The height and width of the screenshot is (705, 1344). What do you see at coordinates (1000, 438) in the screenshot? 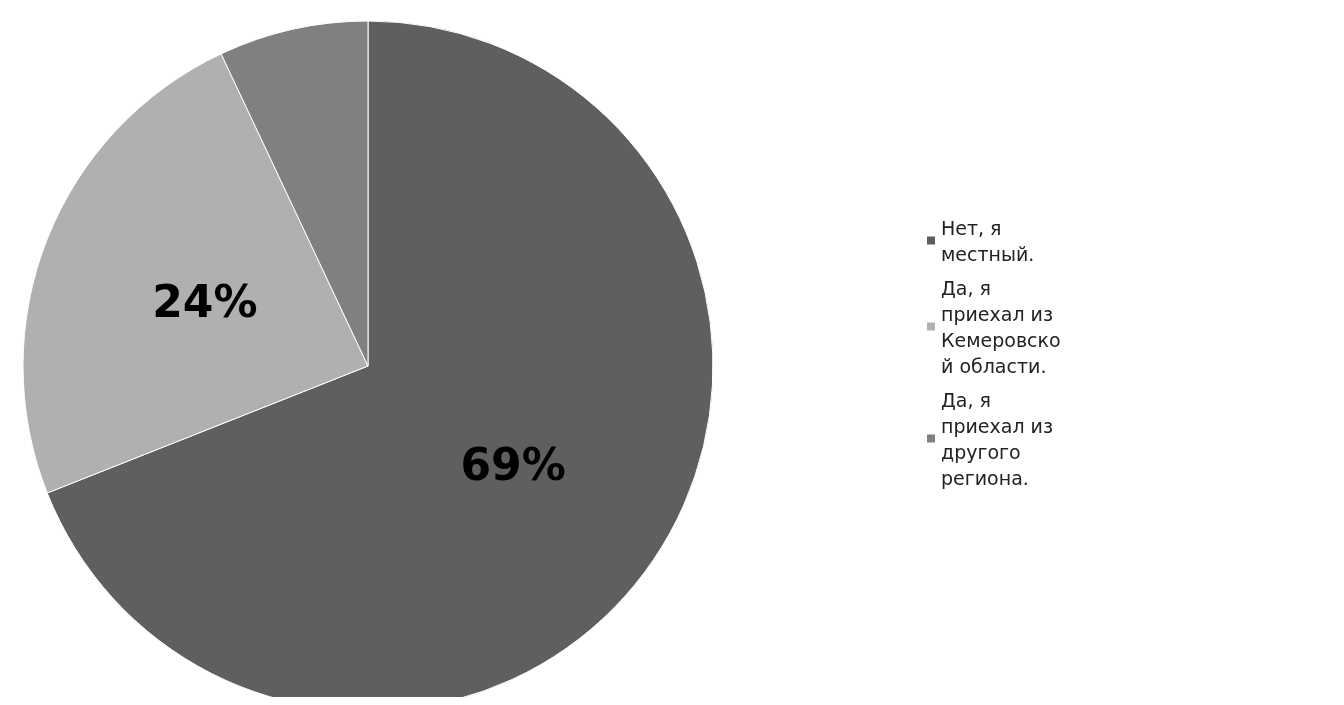
I see `legend-label: Да, я приехал из другого региона.` at bounding box center [1000, 438].